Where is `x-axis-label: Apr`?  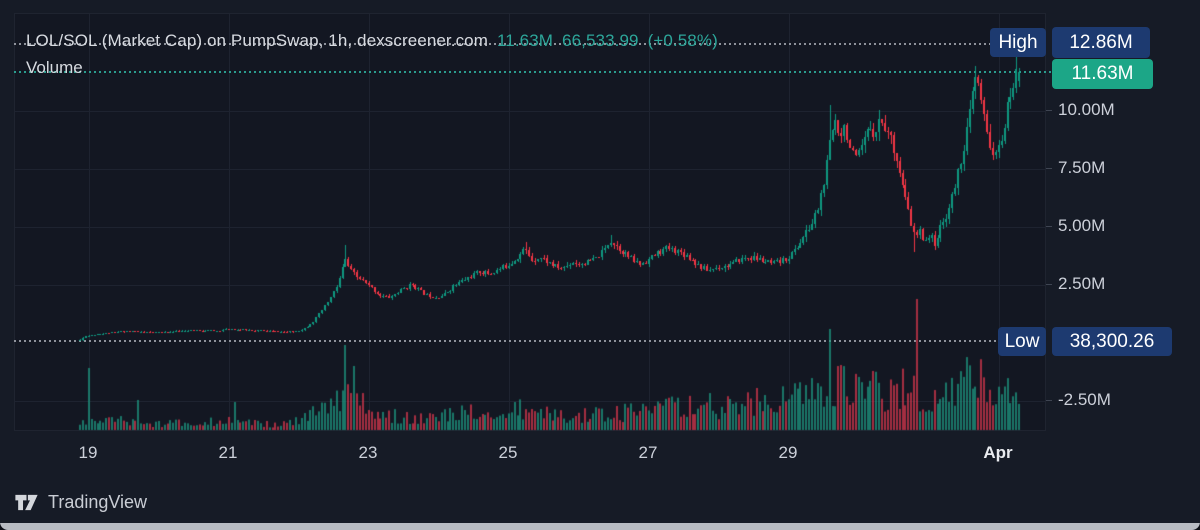 x-axis-label: Apr is located at coordinates (998, 452).